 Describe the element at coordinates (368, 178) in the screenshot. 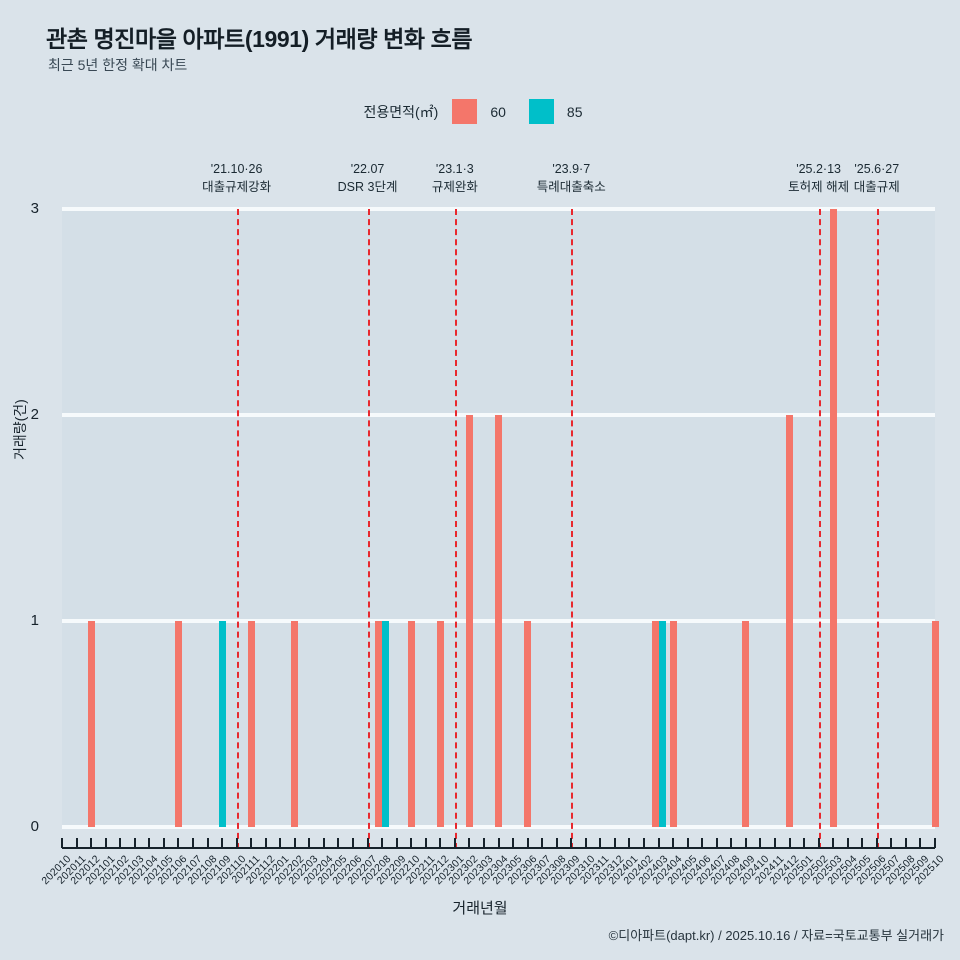

I see `annotation-label: '22.07 DSR 3단계` at that location.